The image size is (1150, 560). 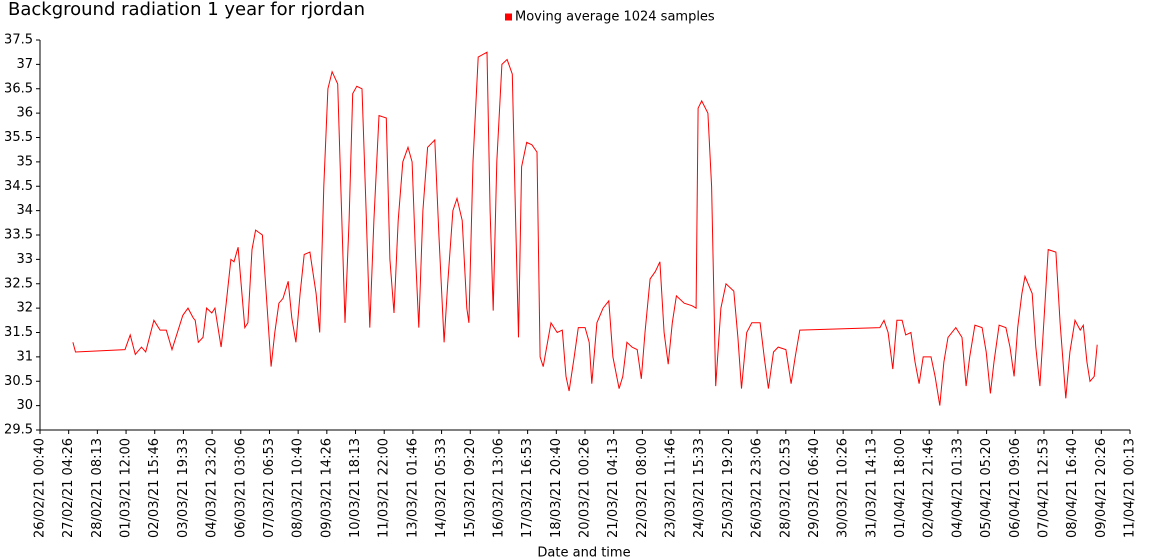 What do you see at coordinates (470, 488) in the screenshot?
I see `x-tick-label: 15/03/21 09:20` at bounding box center [470, 488].